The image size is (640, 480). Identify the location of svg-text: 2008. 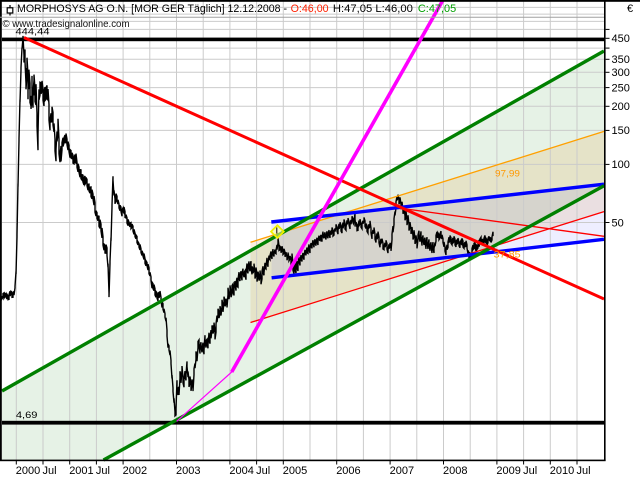
(455, 471).